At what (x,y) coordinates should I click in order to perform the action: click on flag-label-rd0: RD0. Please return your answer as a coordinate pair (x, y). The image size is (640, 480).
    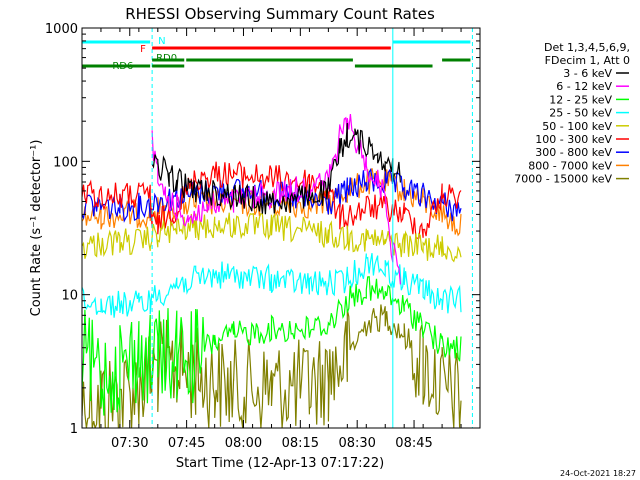
    Looking at the image, I should click on (166, 58).